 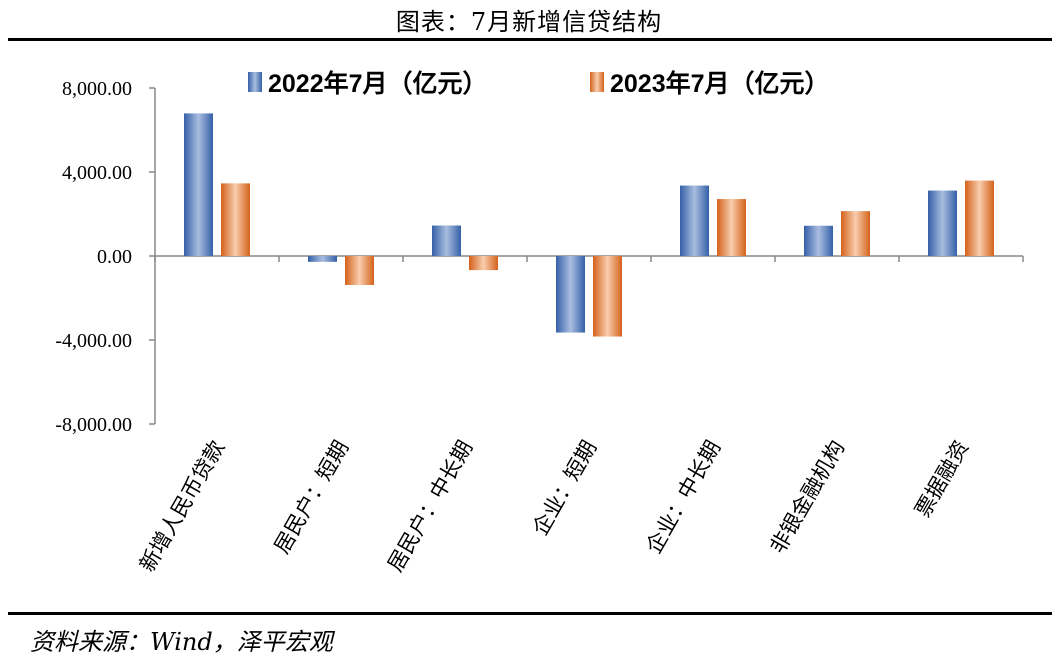 What do you see at coordinates (312, 497) in the screenshot?
I see `category-label: 居民户：短期` at bounding box center [312, 497].